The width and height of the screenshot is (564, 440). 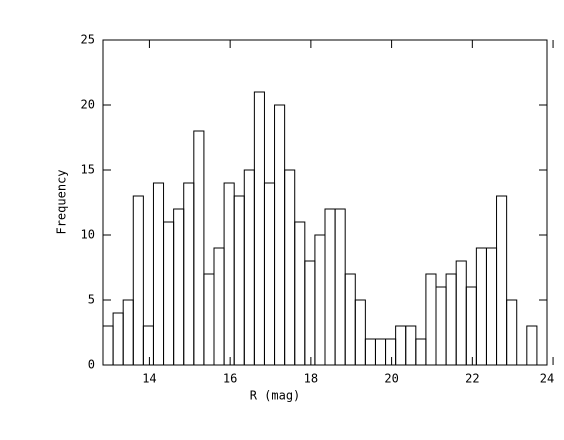 I want to click on x-tick-label: 20, so click(x=391, y=379).